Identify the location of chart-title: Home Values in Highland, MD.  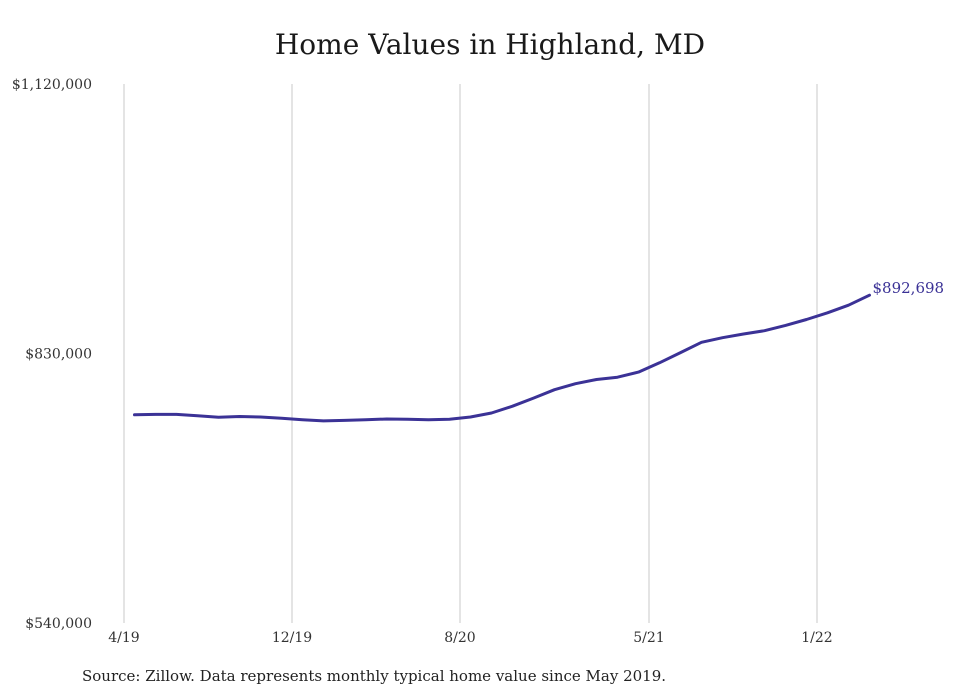
(490, 44).